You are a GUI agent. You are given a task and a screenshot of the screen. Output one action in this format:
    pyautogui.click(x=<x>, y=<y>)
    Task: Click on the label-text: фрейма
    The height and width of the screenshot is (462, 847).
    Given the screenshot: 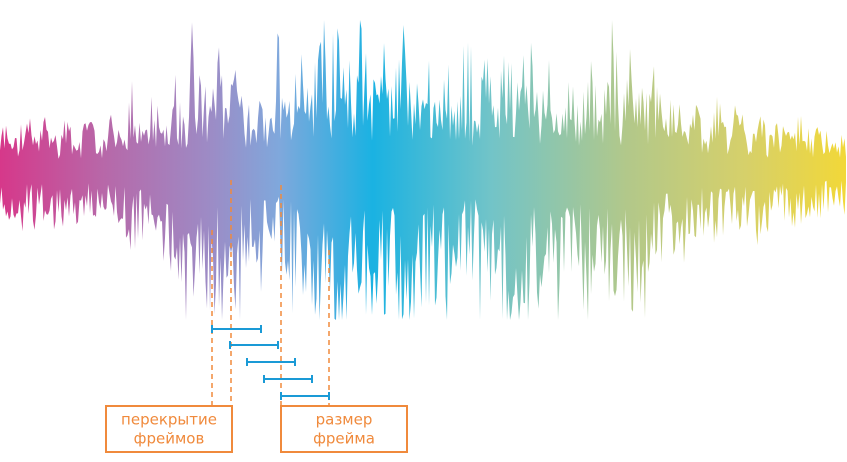 What is the action you would take?
    pyautogui.click(x=344, y=439)
    